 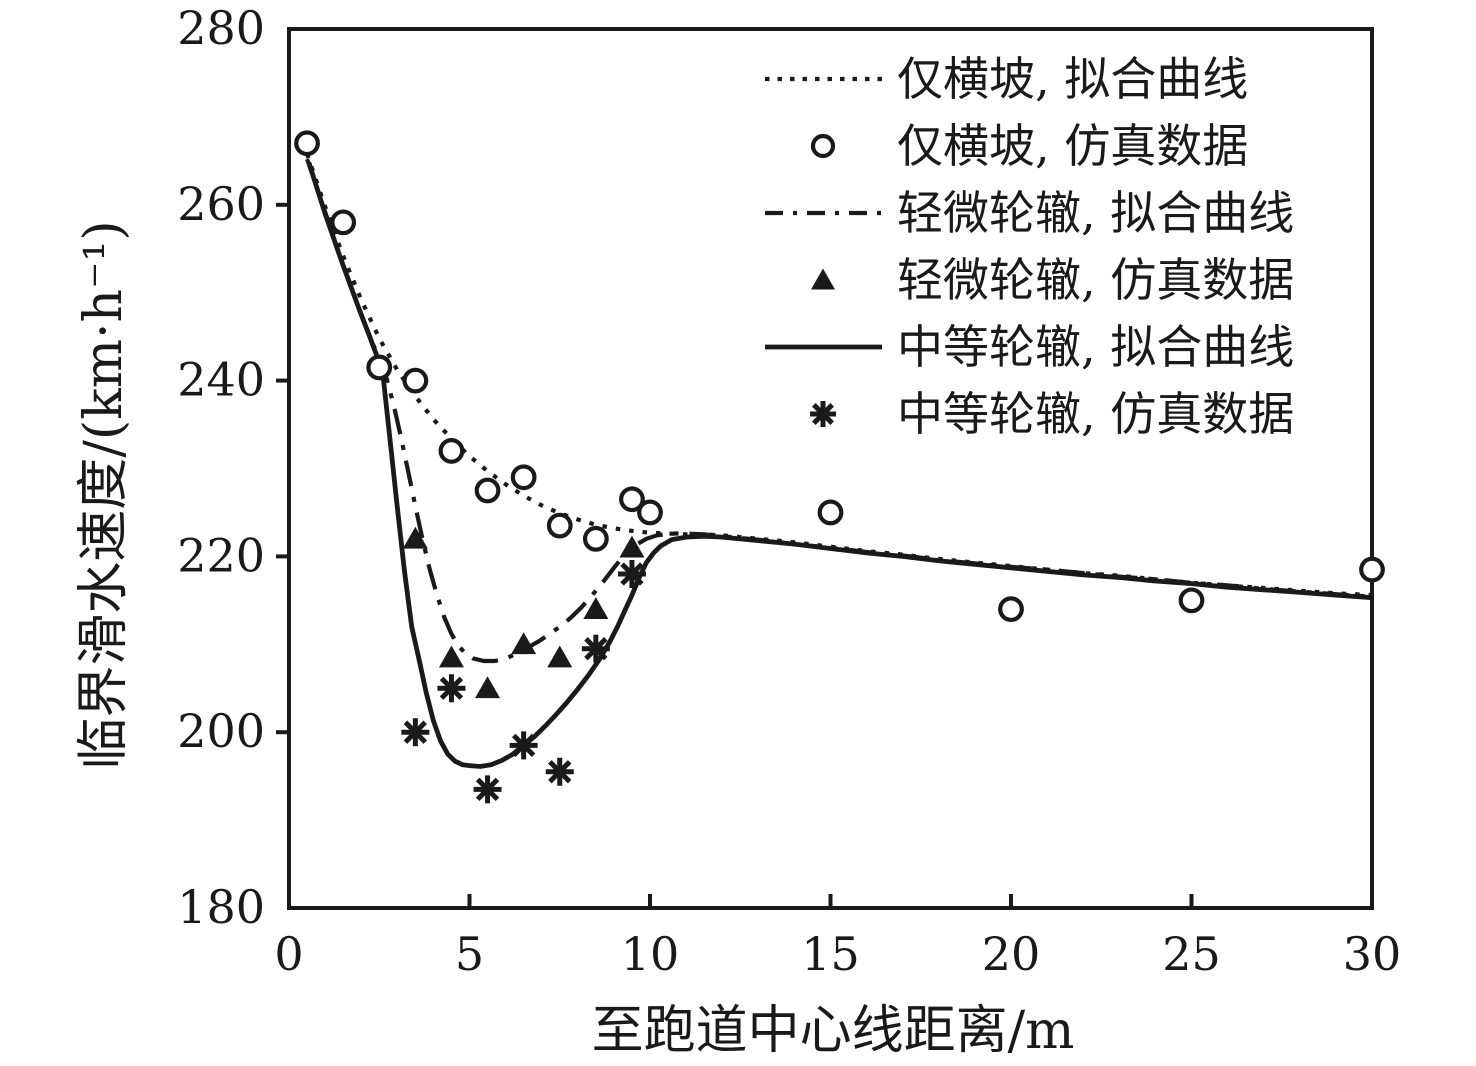 What do you see at coordinates (221, 380) in the screenshot?
I see `y-tick-label: 240` at bounding box center [221, 380].